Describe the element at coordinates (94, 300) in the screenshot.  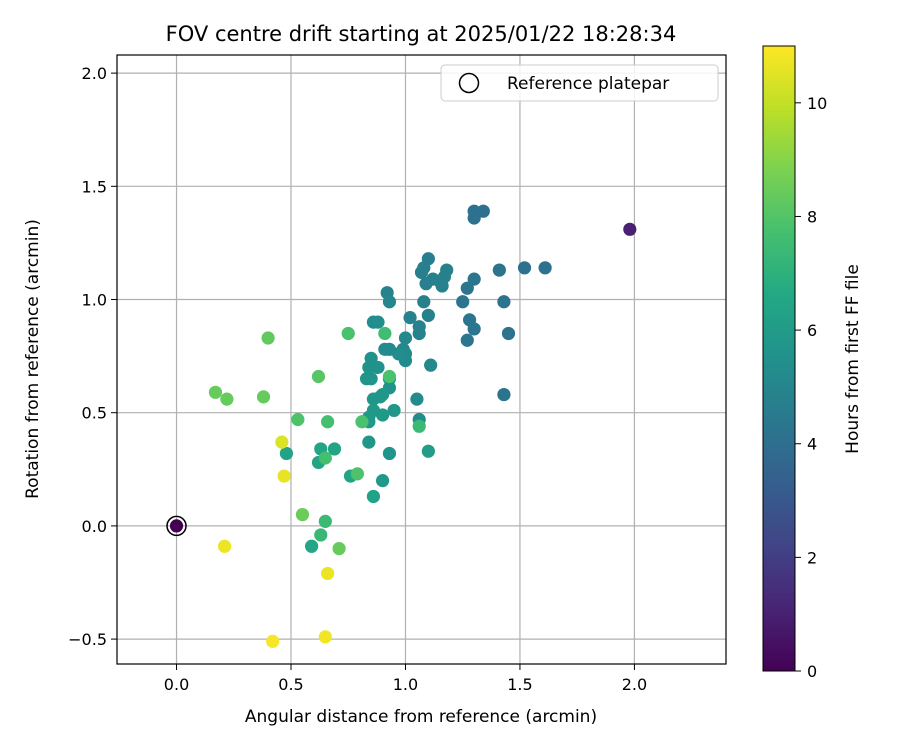
I see `y-tick-label: 1.0` at that location.